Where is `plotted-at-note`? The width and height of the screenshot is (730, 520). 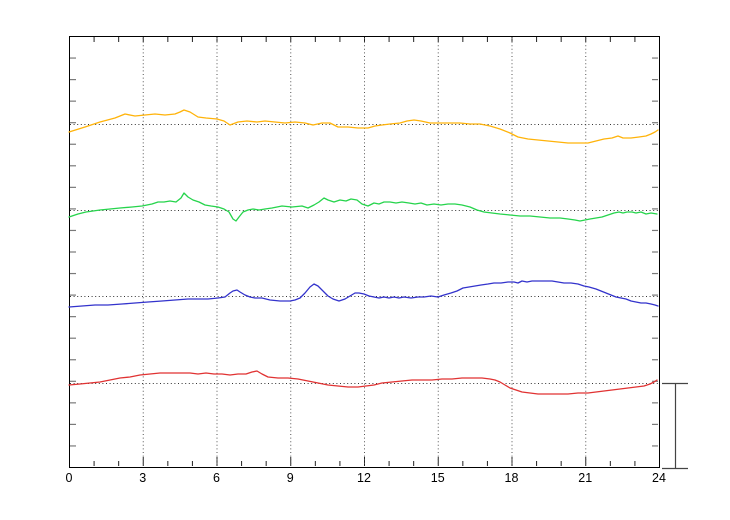
plotted-at-note is located at coordinates (721, 402).